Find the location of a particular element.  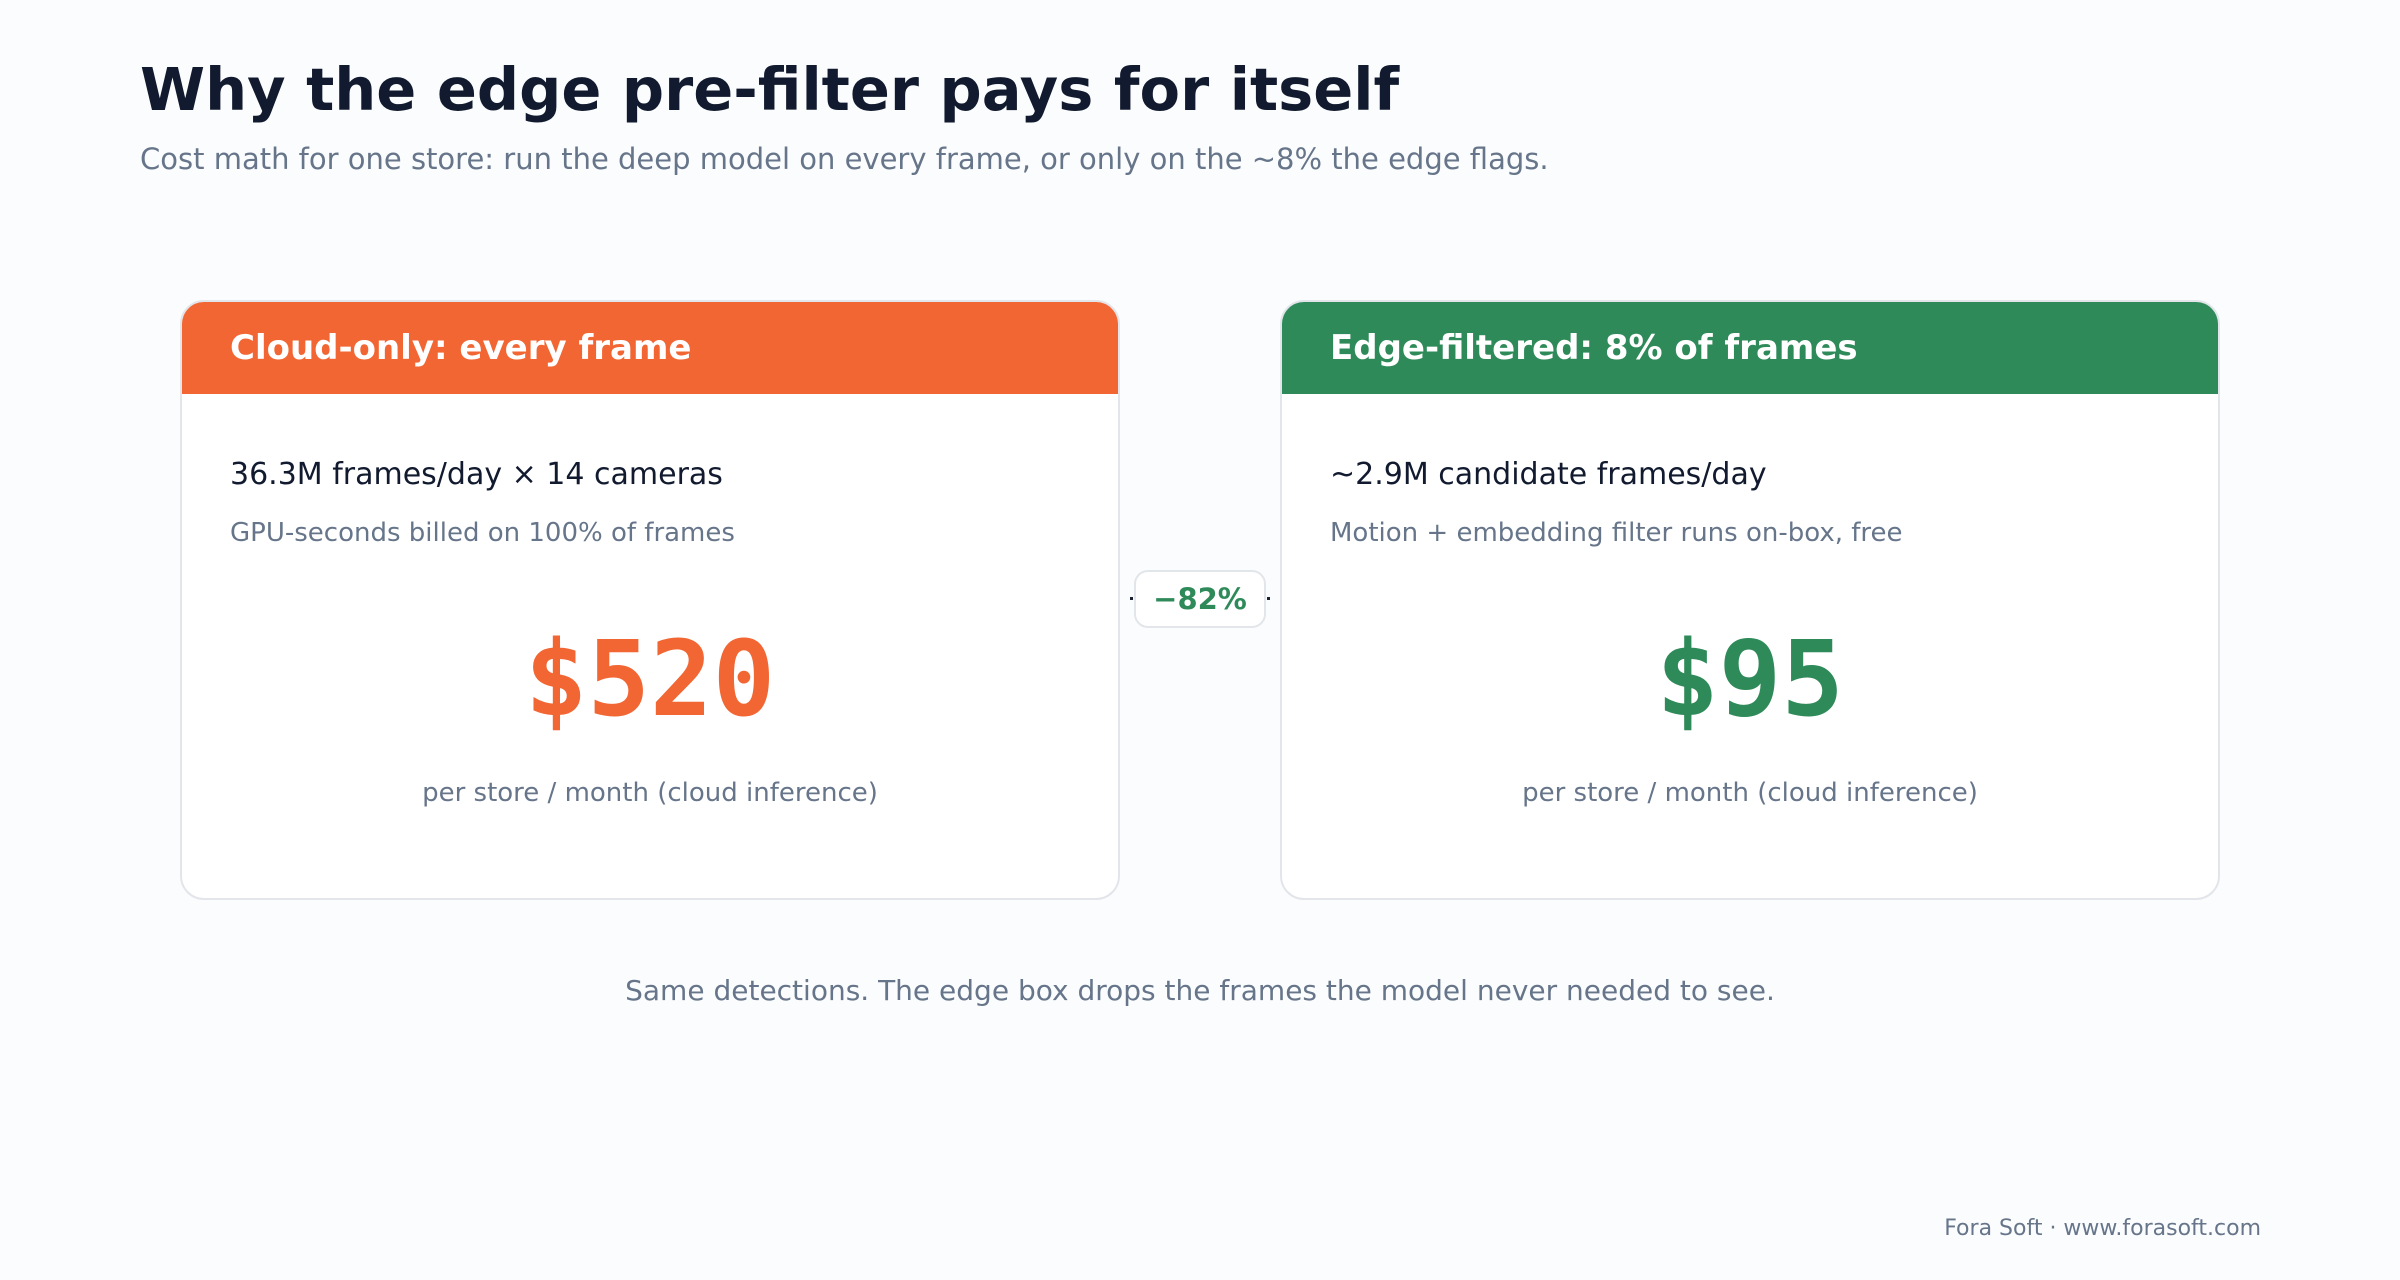

credit-line: Fora Soft · www.forasoft.com is located at coordinates (2102, 1228).